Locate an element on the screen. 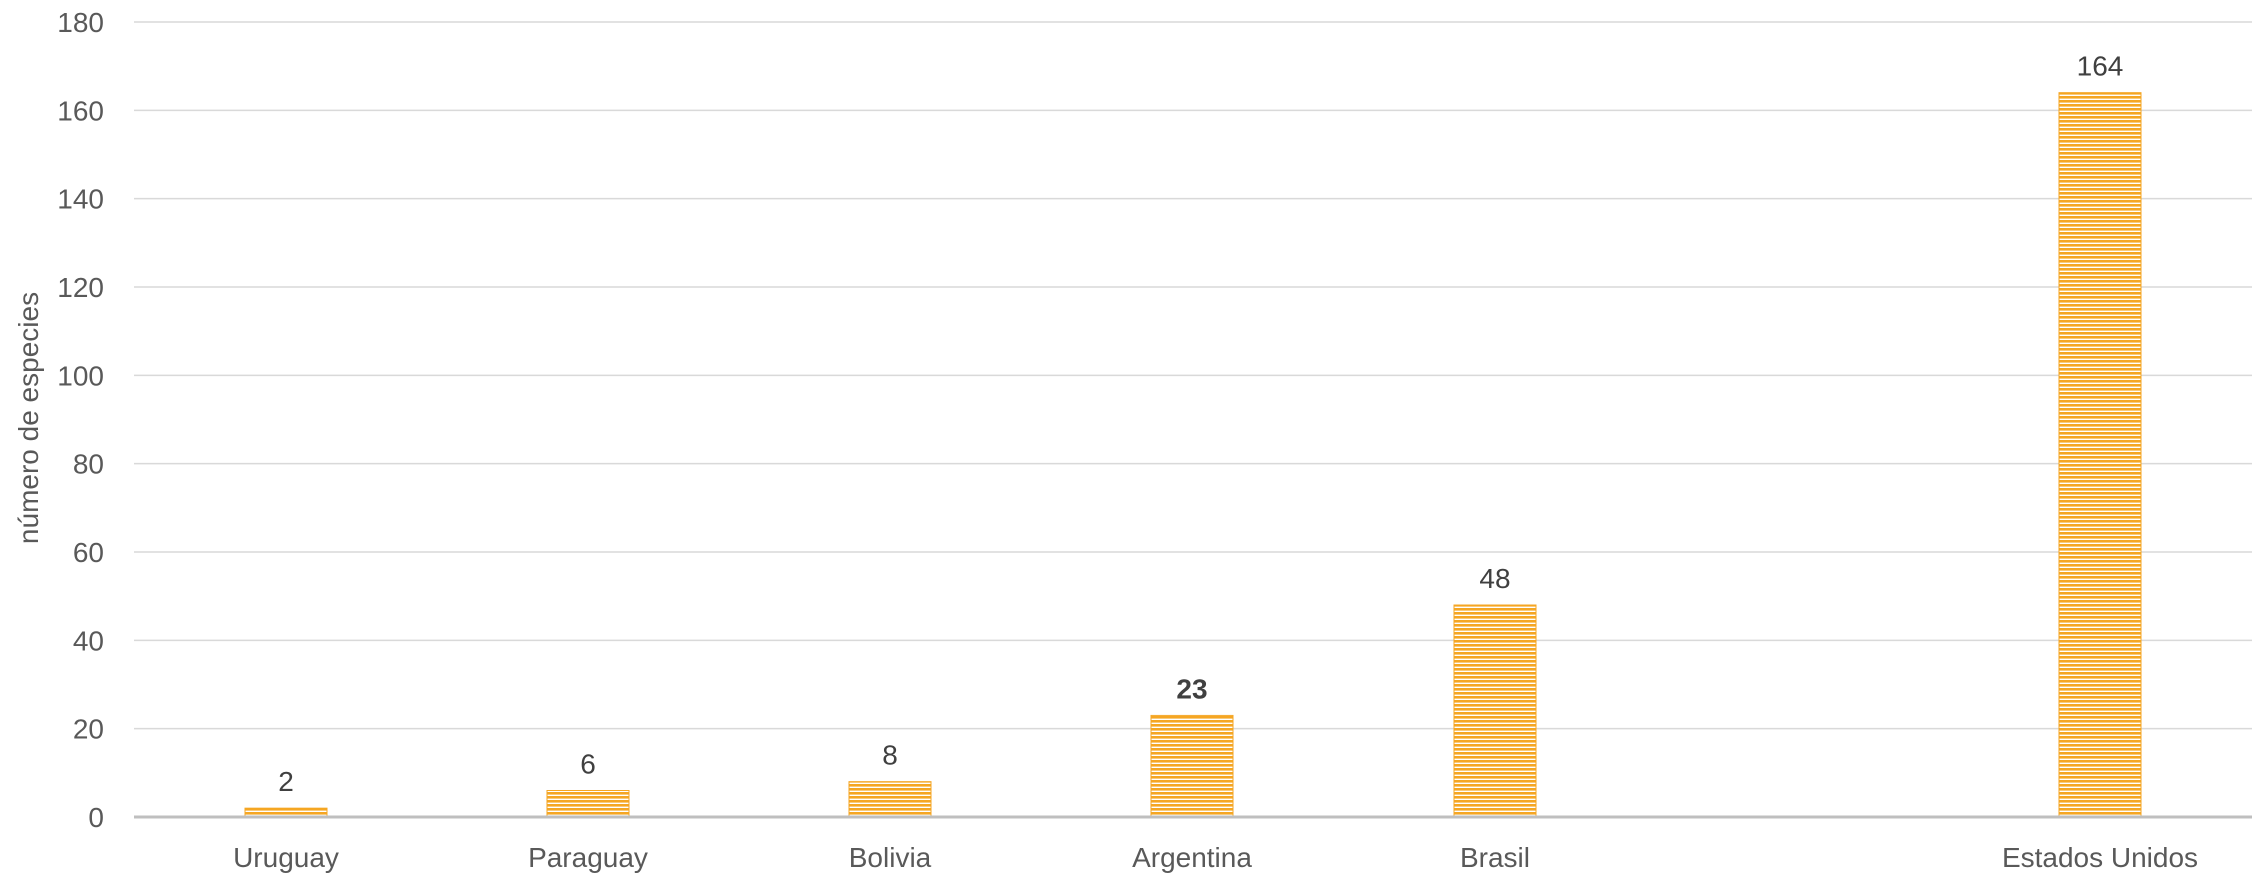 The width and height of the screenshot is (2260, 876). y-tick-label: 100 is located at coordinates (80, 375).